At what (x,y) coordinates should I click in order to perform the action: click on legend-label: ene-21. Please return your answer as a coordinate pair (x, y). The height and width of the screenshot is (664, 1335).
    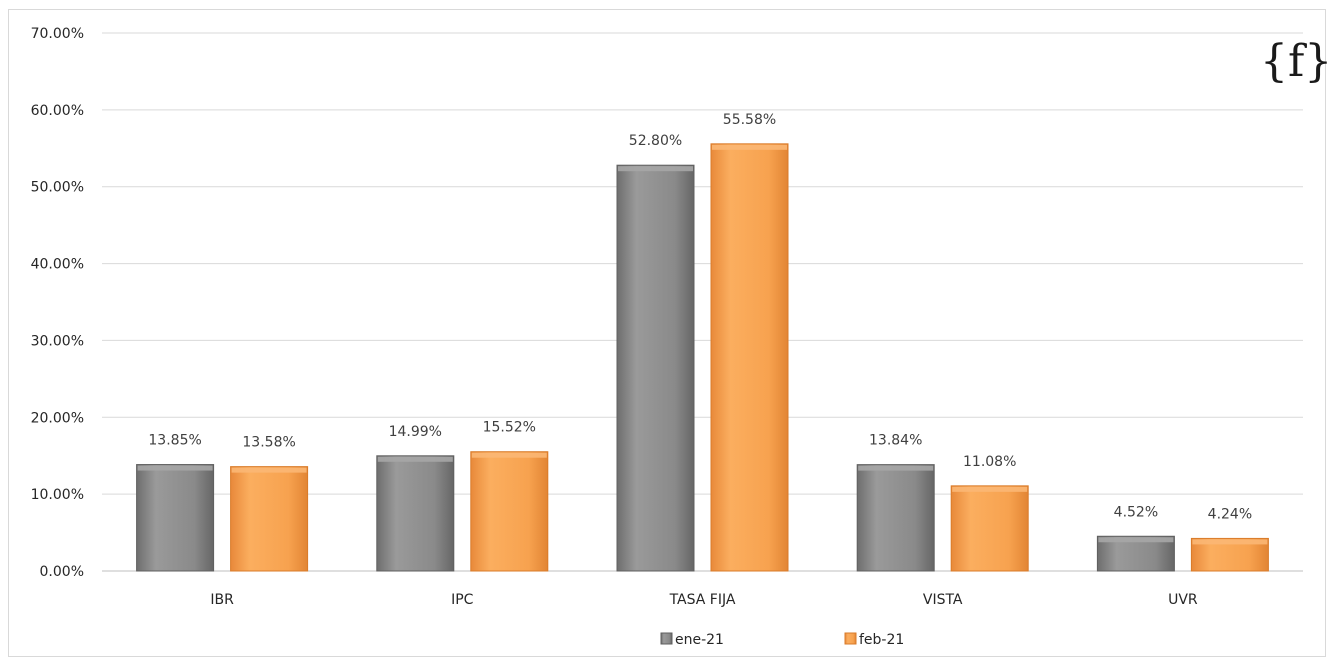
    Looking at the image, I should click on (699, 640).